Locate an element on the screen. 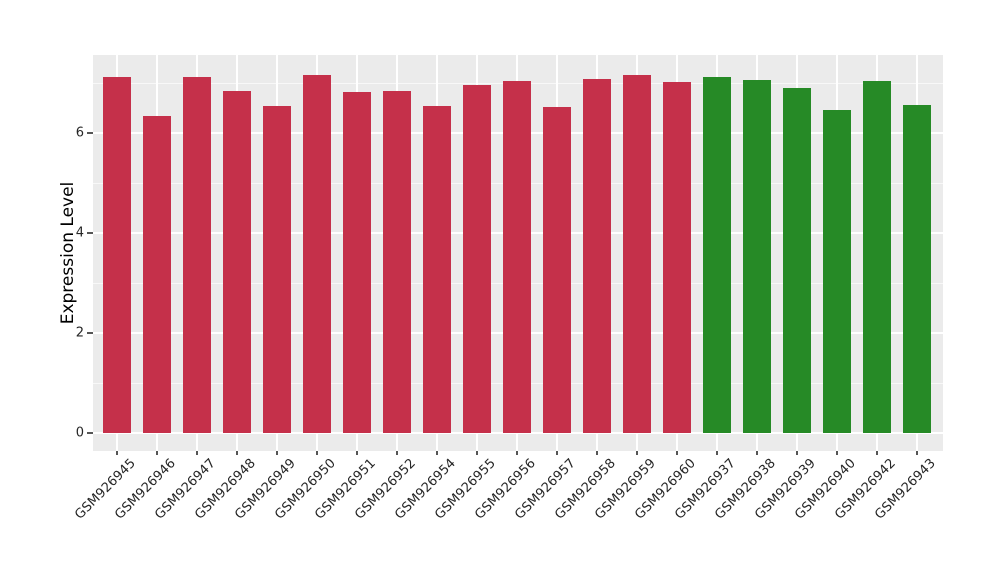 This screenshot has width=1000, height=580. bar-GSM926956 is located at coordinates (517, 257).